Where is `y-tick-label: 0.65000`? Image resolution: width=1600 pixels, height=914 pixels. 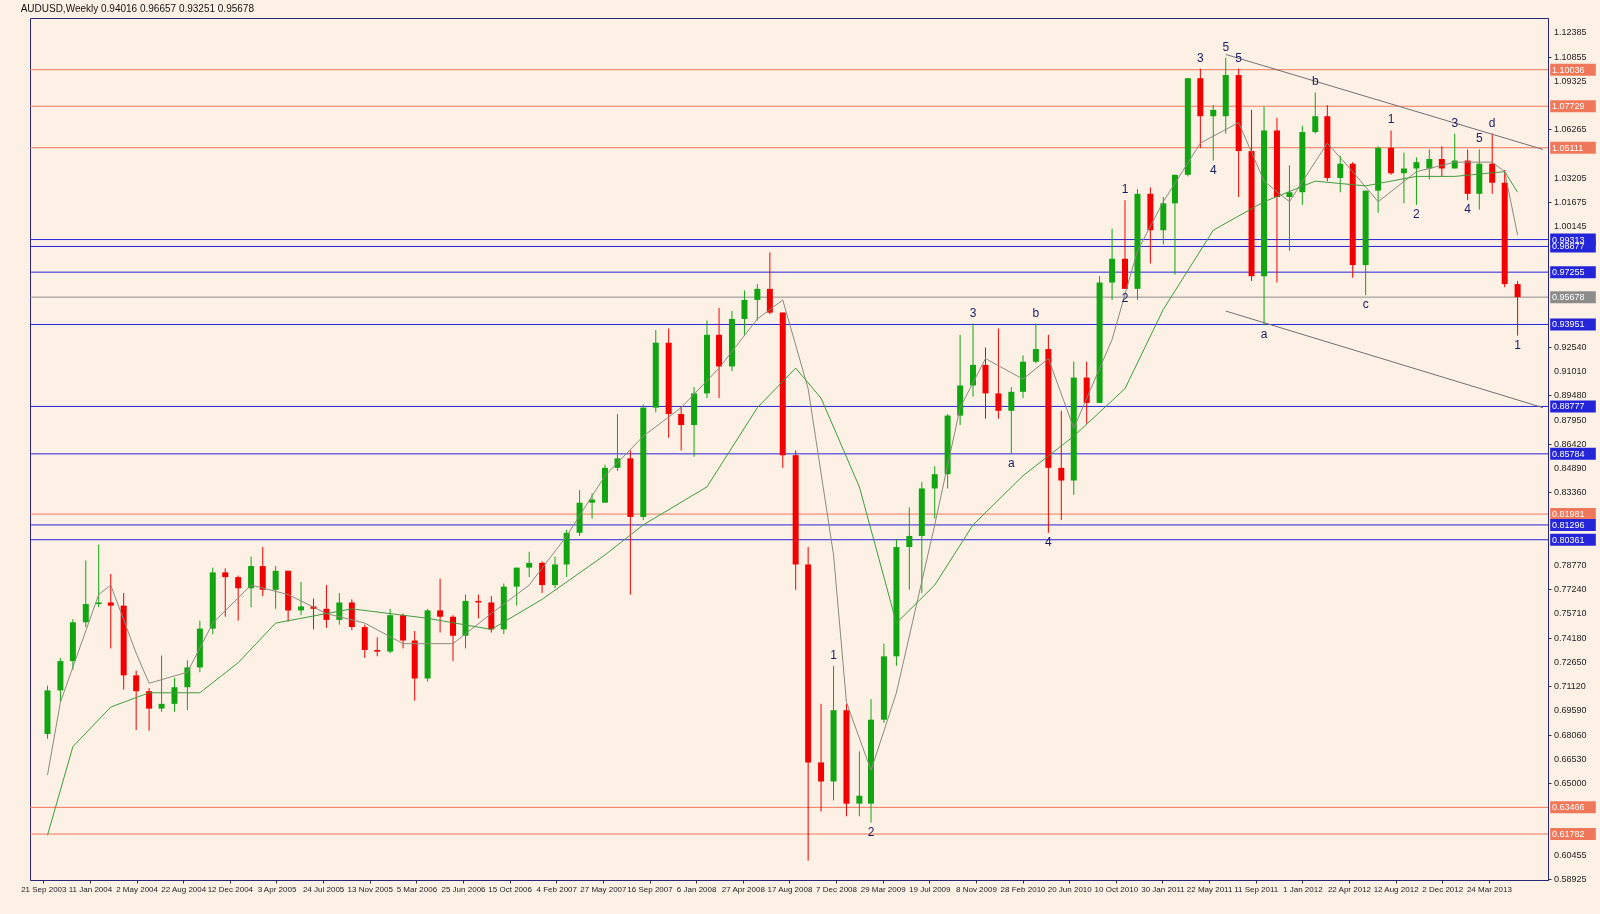 y-tick-label: 0.65000 is located at coordinates (1570, 783).